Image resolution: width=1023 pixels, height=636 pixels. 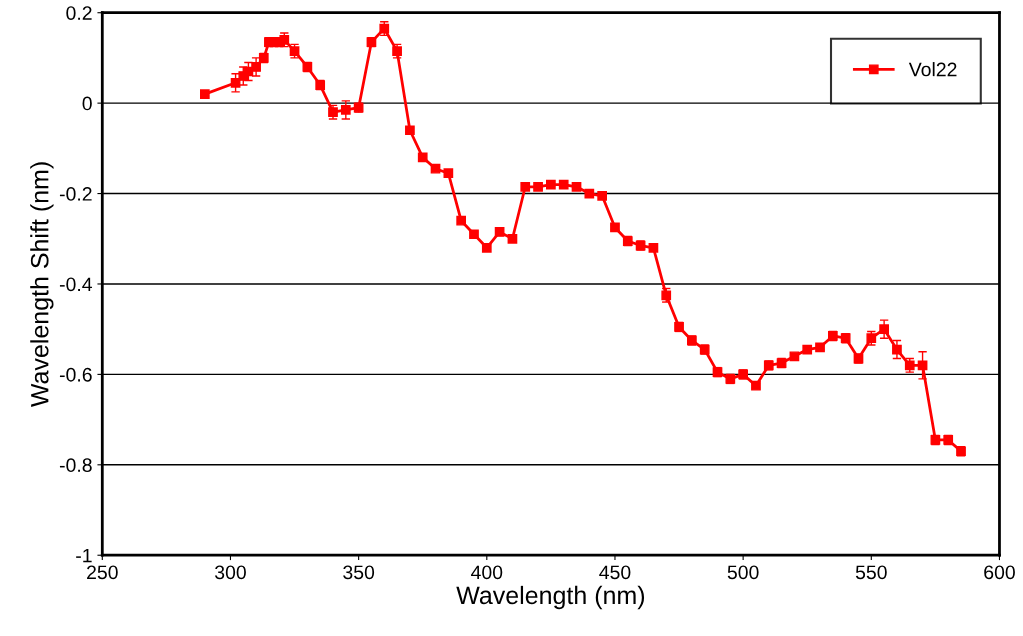 What do you see at coordinates (75, 194) in the screenshot?
I see `y-tick-label: -0.2` at bounding box center [75, 194].